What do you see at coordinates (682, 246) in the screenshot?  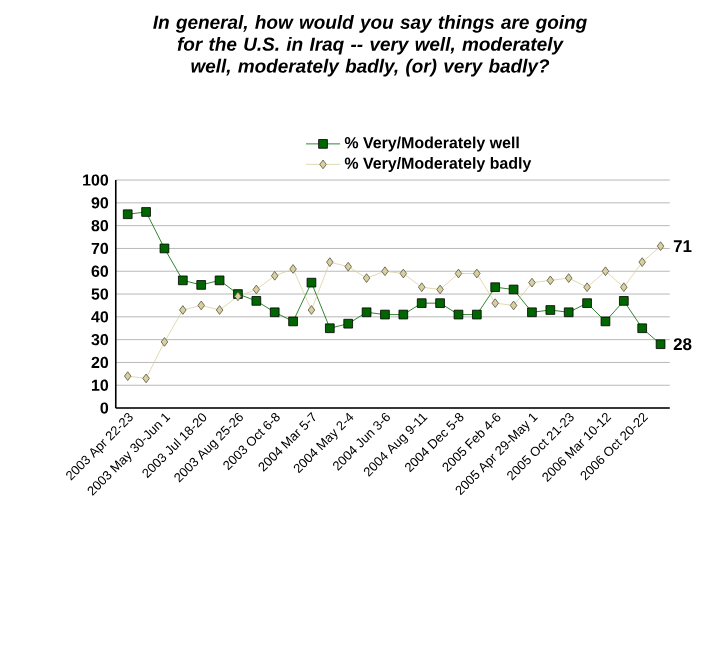 I see `text: 71` at bounding box center [682, 246].